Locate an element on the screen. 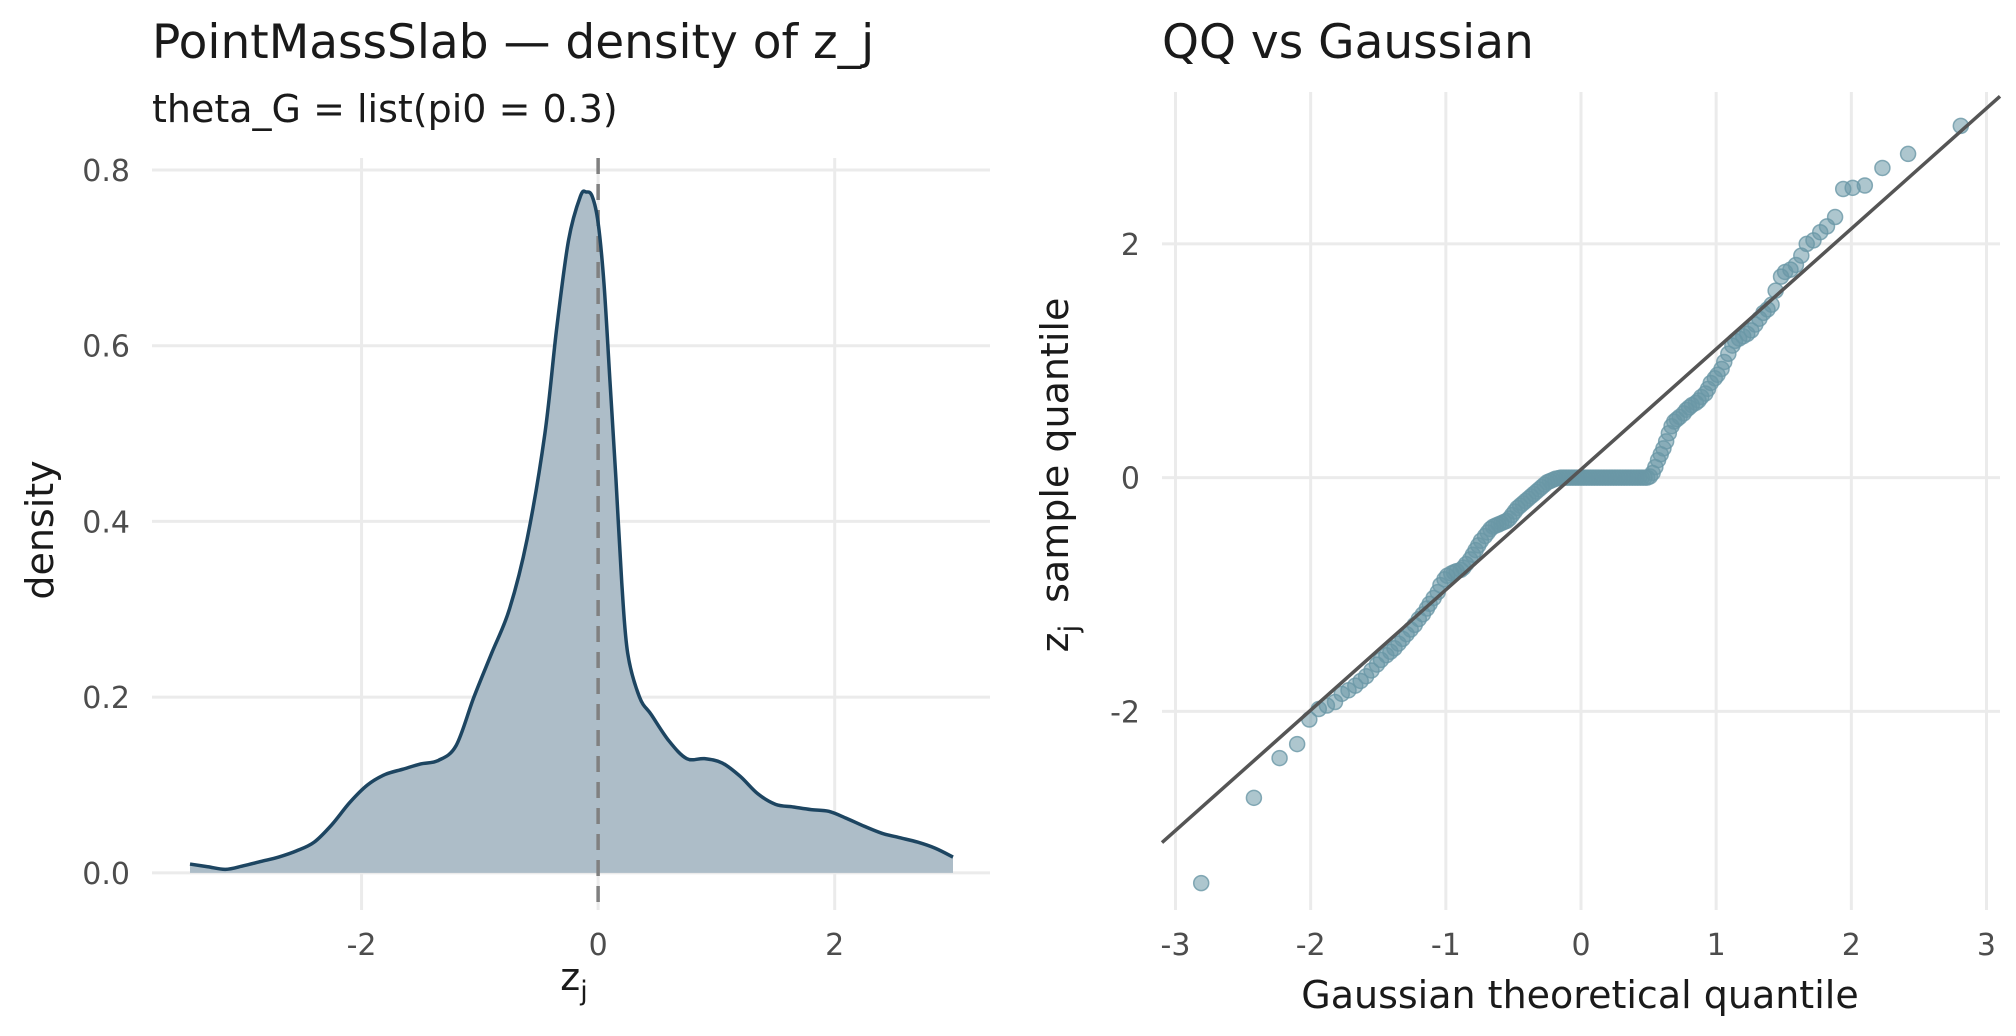 Image resolution: width=2016 pixels, height=1036 pixels. density-chart-subtitle: theta_G = list(pi0 = 0.3) is located at coordinates (385, 109).